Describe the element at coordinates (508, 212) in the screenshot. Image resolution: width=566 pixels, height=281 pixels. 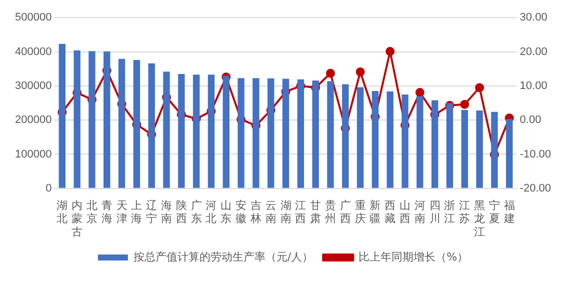
I see `x-tick-label: 福建` at that location.